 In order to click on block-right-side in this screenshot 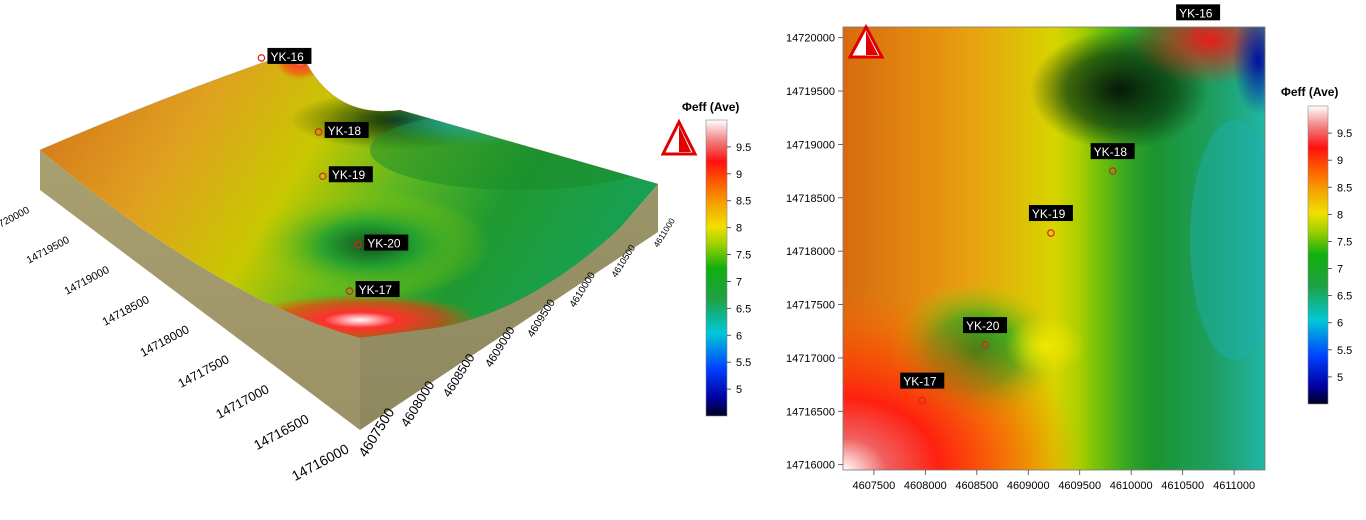, I will do `click(509, 307)`.